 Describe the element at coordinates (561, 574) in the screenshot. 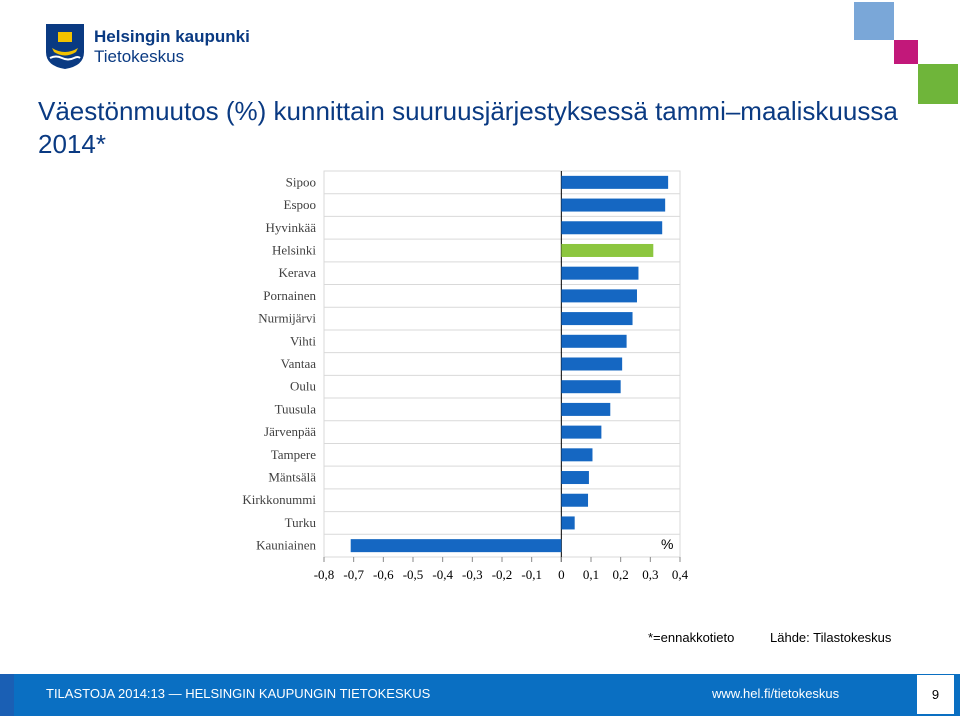

I see `x-tick-label: 0` at that location.